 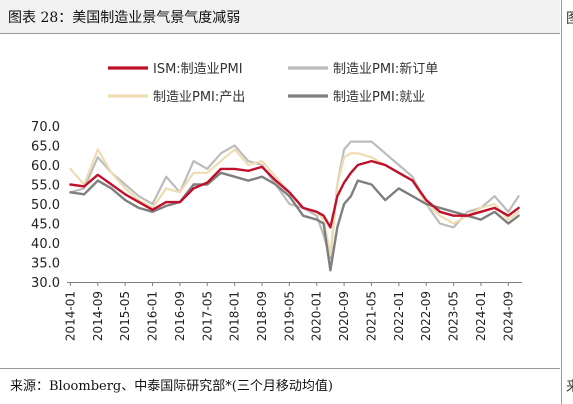 I want to click on y-tick-label: 65.0, so click(x=45, y=147).